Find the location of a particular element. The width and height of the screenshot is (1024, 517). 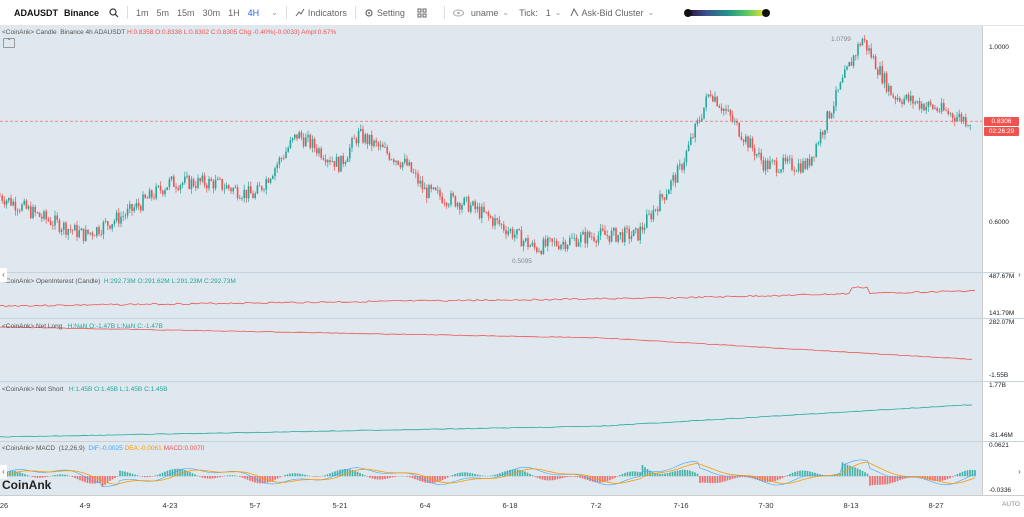

net-long-close: C:-1.47B is located at coordinates (150, 326).